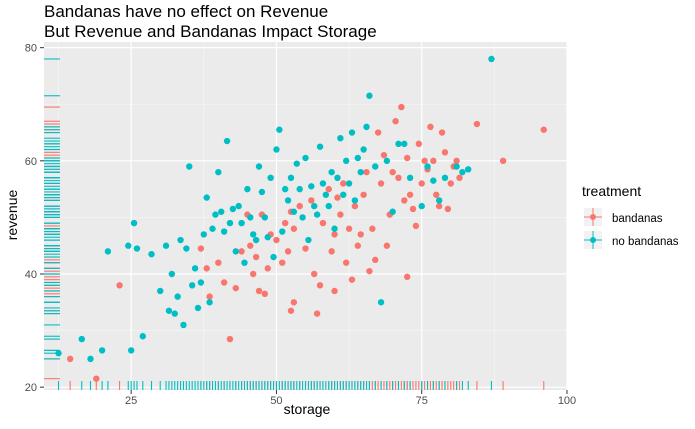  Describe the element at coordinates (31, 162) in the screenshot. I see `y-tick-label: 60` at that location.